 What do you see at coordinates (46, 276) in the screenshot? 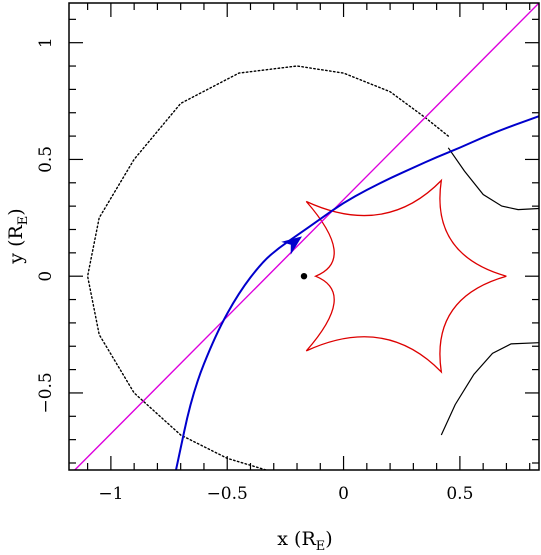
I see `y-tick-label: 0` at bounding box center [46, 276].